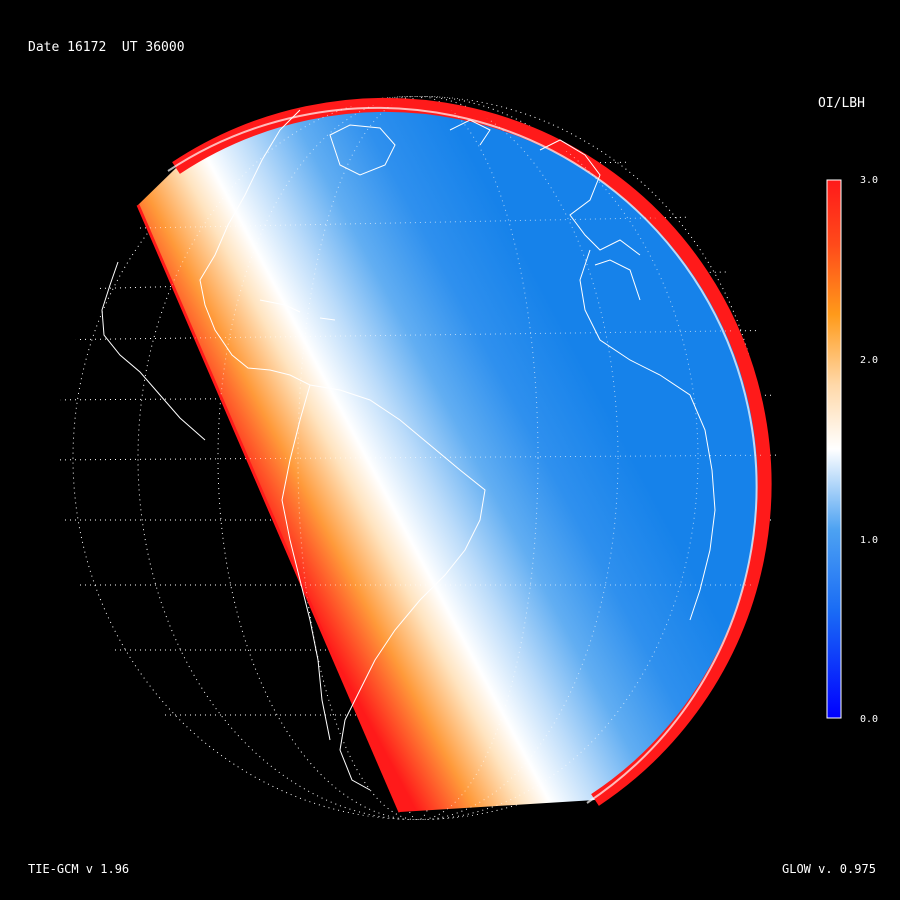  Describe the element at coordinates (869, 540) in the screenshot. I see `colorbar-tick-label: 1.0` at that location.